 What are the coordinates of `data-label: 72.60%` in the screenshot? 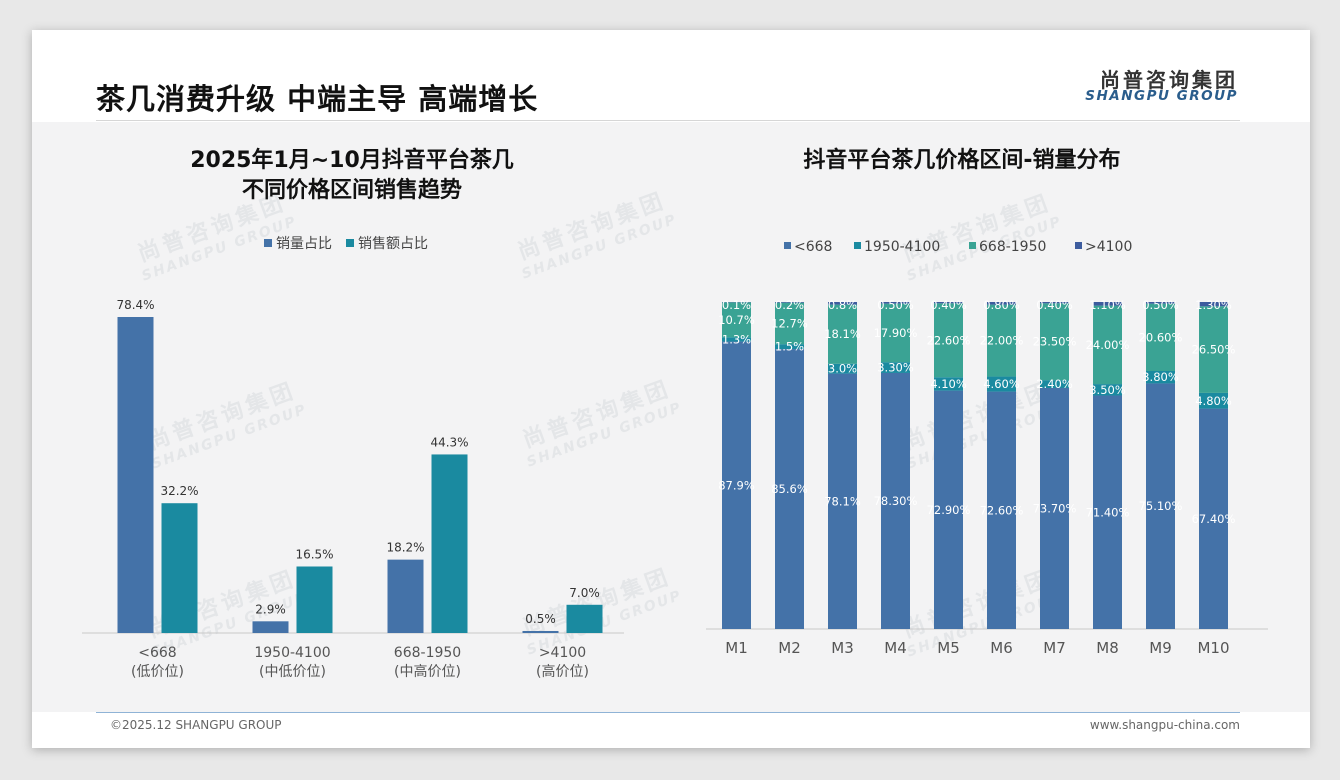 It's located at (1002, 510).